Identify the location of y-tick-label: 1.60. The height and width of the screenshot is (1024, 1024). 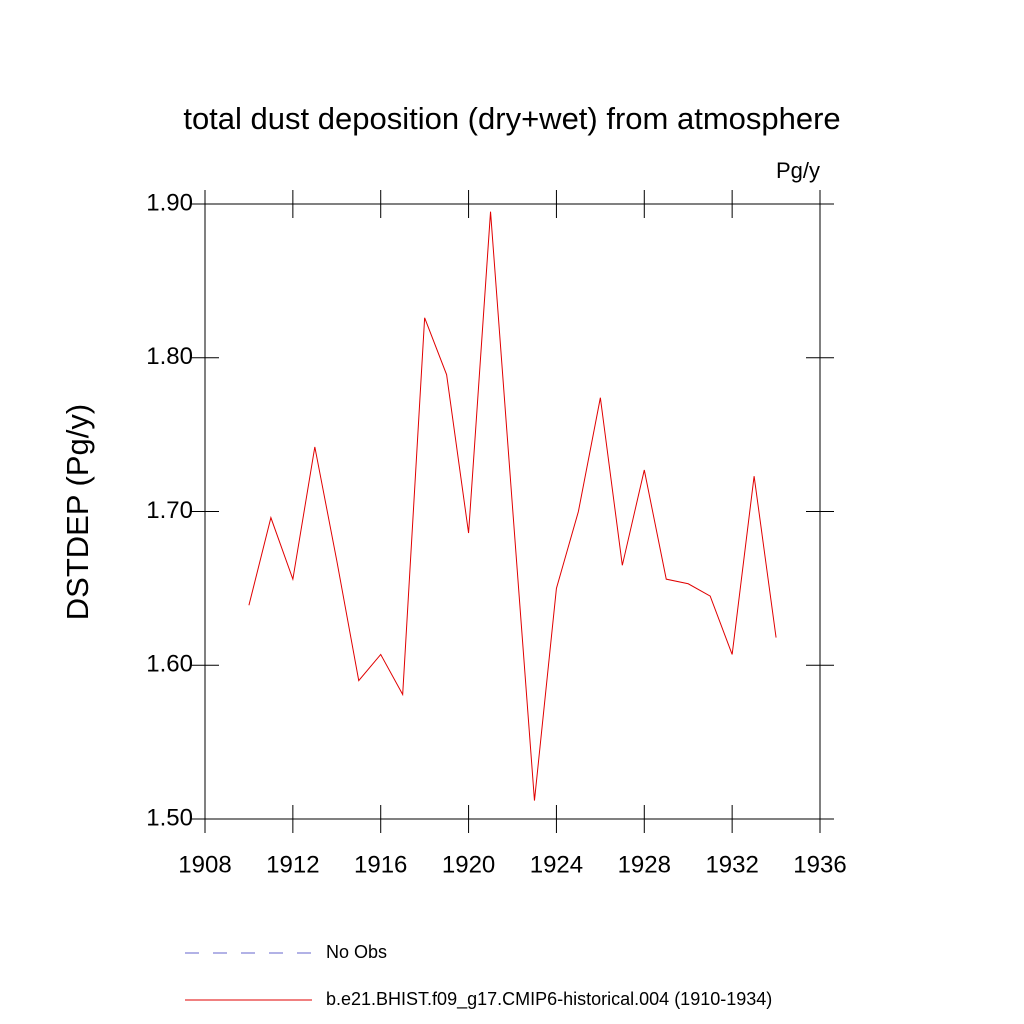
(169, 664).